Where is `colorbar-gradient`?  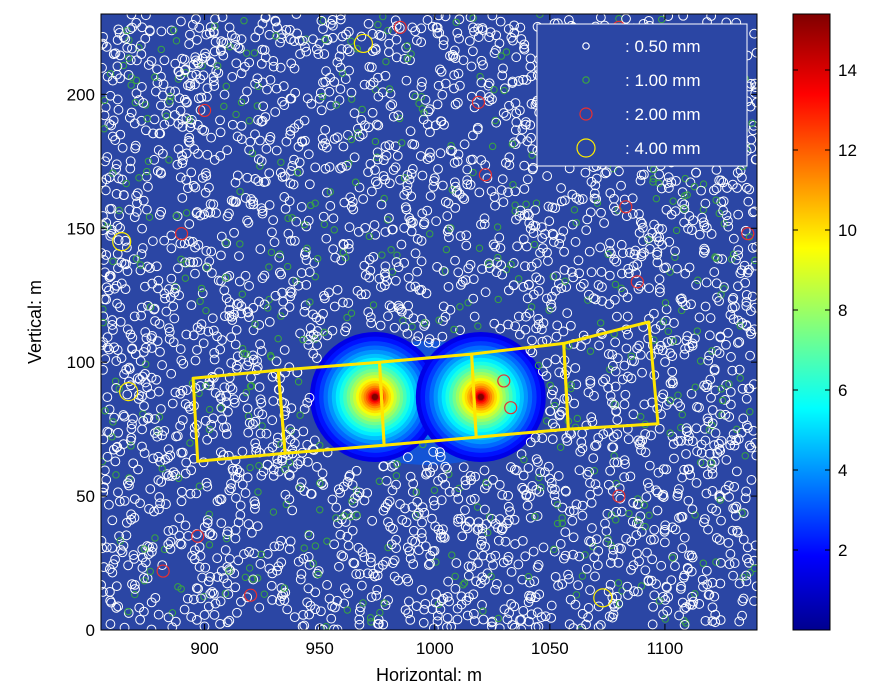
colorbar-gradient is located at coordinates (811, 322).